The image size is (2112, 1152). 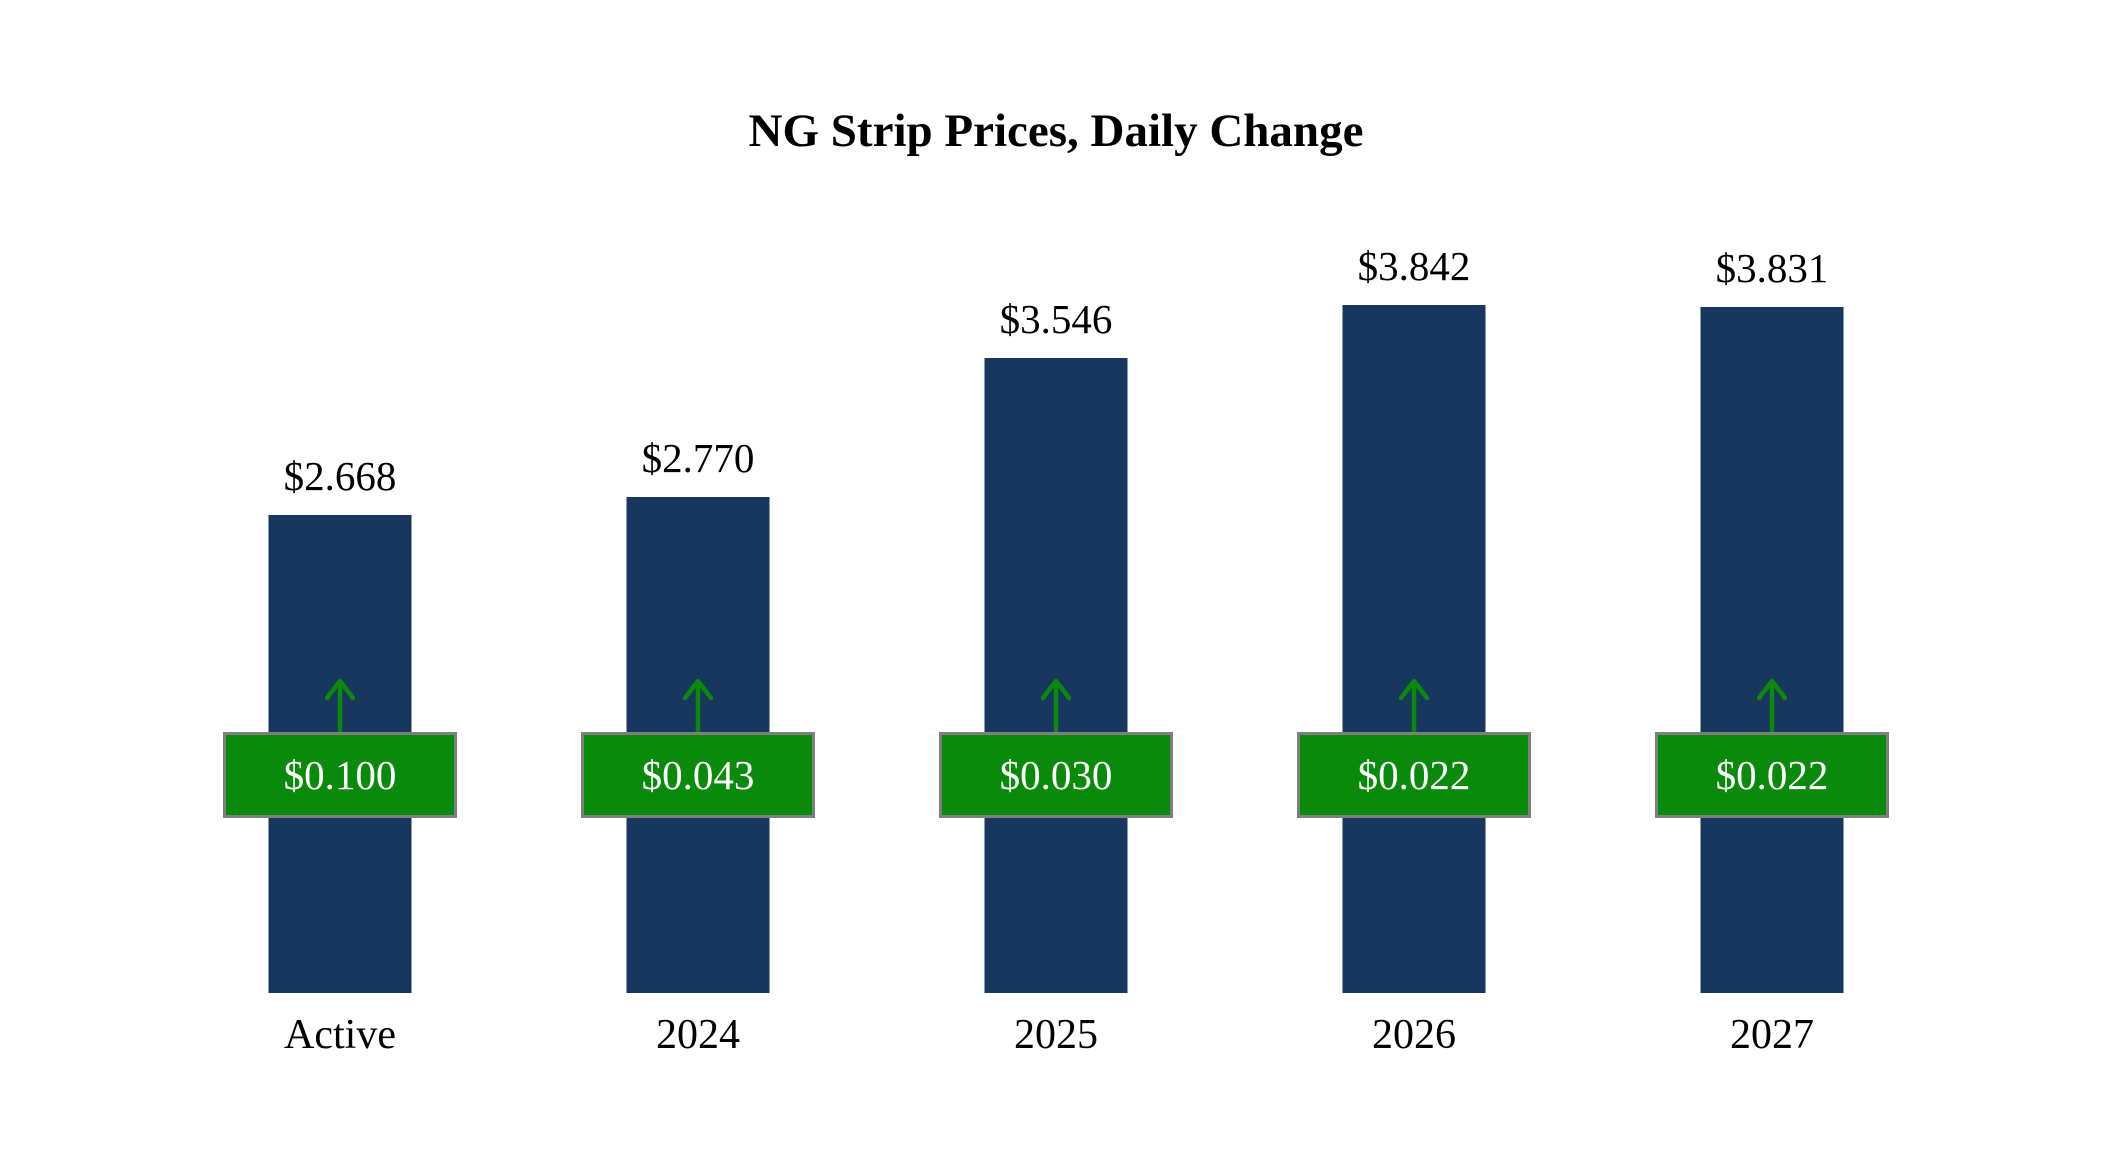 I want to click on category-label: 2025, so click(x=1056, y=1035).